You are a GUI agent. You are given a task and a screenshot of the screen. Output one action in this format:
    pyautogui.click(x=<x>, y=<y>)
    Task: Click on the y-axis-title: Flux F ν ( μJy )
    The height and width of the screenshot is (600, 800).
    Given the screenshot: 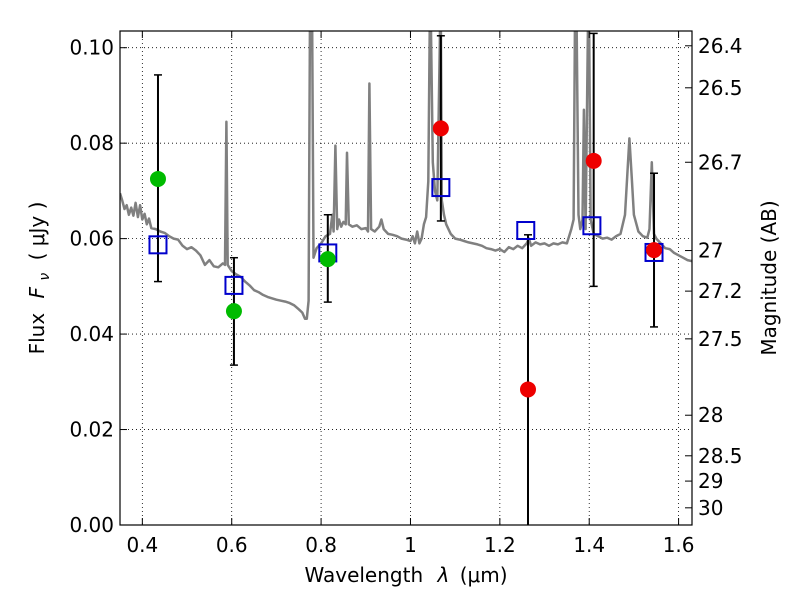 What is the action you would take?
    pyautogui.click(x=39, y=278)
    